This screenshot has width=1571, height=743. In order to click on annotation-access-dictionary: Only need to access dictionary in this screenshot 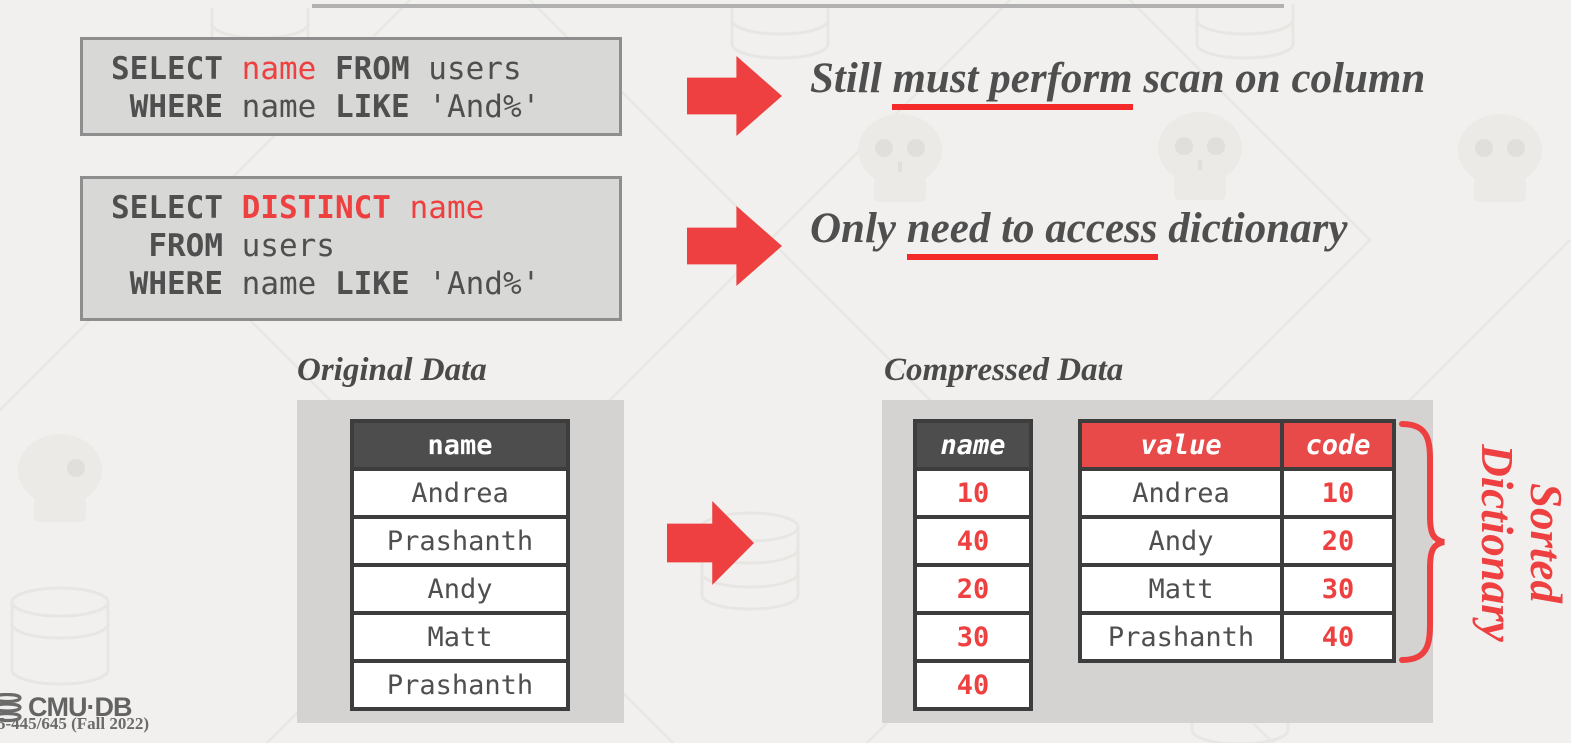, I will do `click(1079, 232)`.